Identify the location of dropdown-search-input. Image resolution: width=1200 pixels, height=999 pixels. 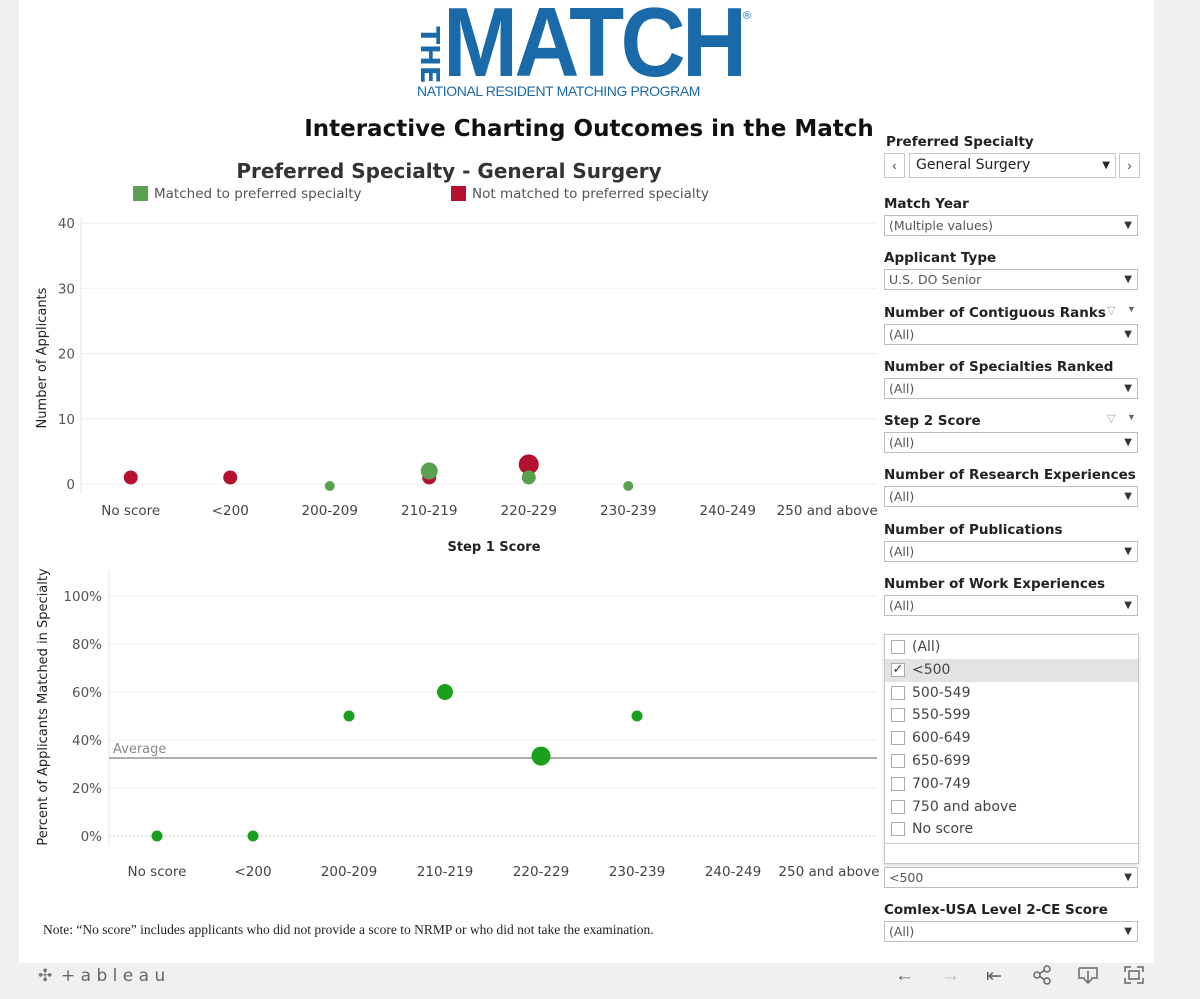
(1011, 853).